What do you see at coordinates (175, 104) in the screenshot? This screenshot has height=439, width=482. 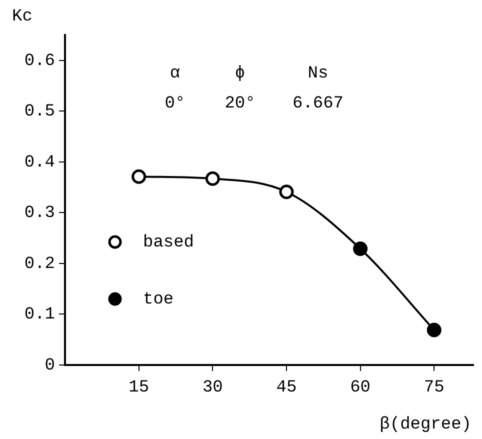 I see `annotation: 0°` at bounding box center [175, 104].